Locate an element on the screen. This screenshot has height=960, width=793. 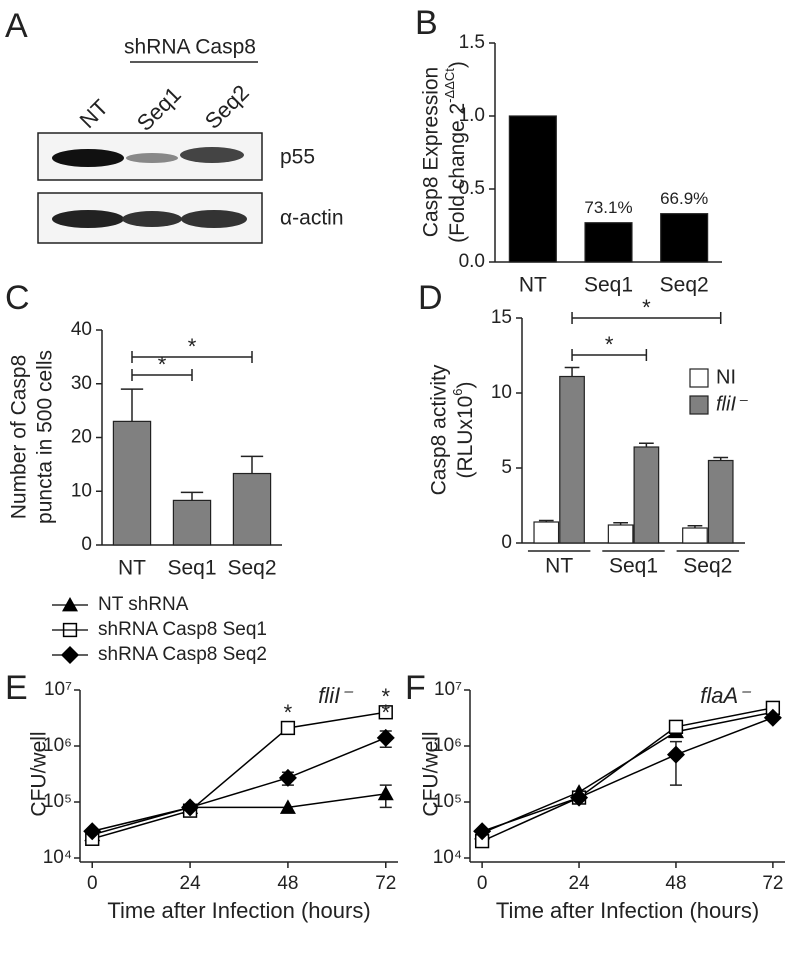
legend-label: NT shRNA is located at coordinates (143, 604).